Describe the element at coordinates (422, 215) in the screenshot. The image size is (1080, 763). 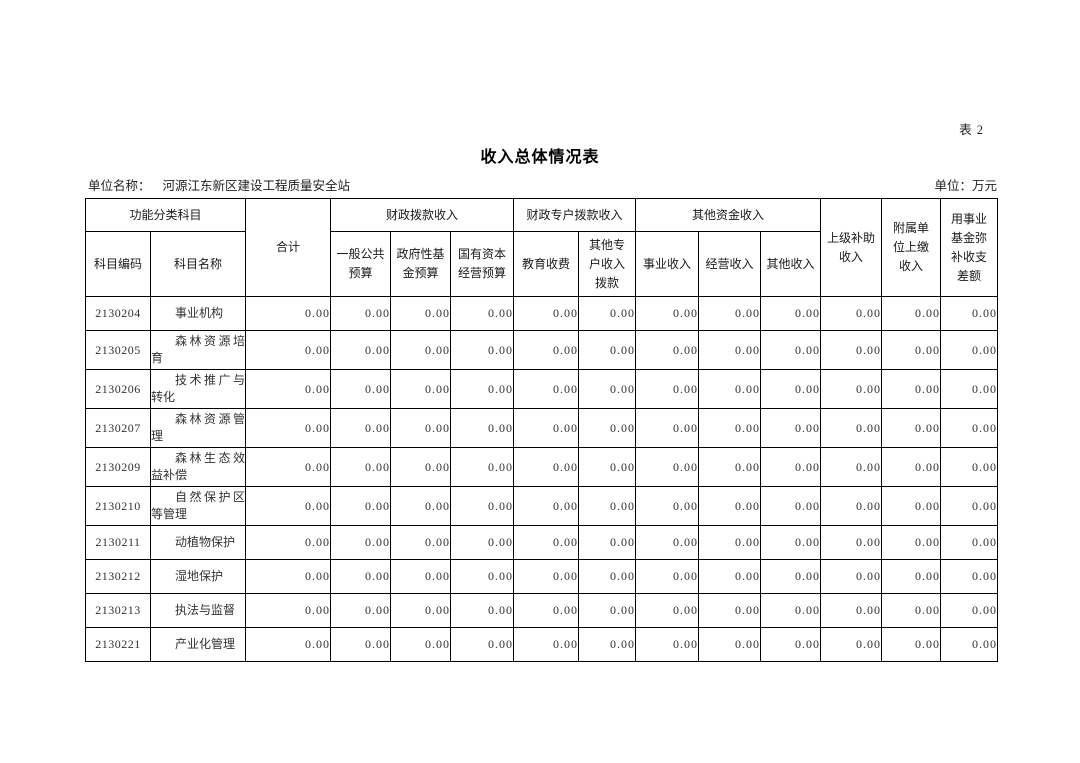
I see `col-group-fiscal-appropriation-income: 财政拨款收入` at that location.